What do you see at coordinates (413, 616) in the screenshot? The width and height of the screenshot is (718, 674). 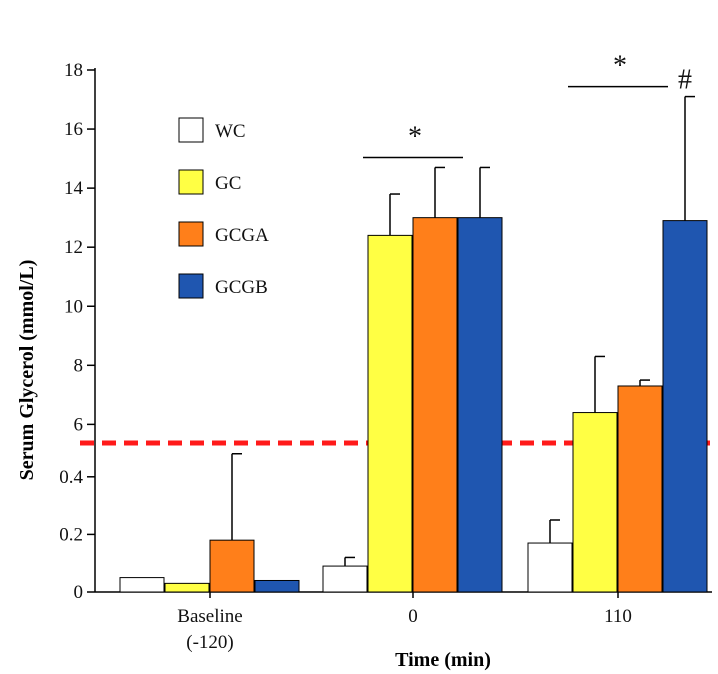 I see `x-tick-label: 0` at bounding box center [413, 616].